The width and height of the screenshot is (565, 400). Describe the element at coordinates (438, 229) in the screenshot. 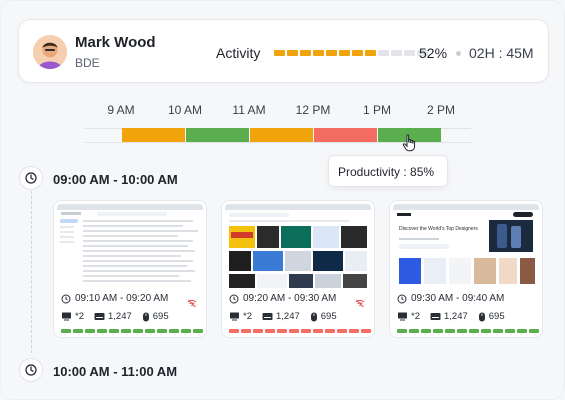

I see `thumb-headline: Discover the World's Top Designers` at that location.